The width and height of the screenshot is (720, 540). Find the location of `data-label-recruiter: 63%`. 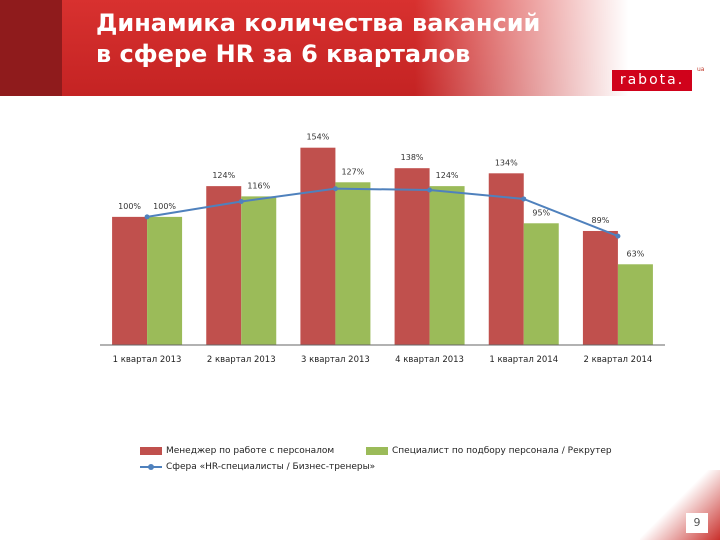

data-label-recruiter: 63% is located at coordinates (636, 253).